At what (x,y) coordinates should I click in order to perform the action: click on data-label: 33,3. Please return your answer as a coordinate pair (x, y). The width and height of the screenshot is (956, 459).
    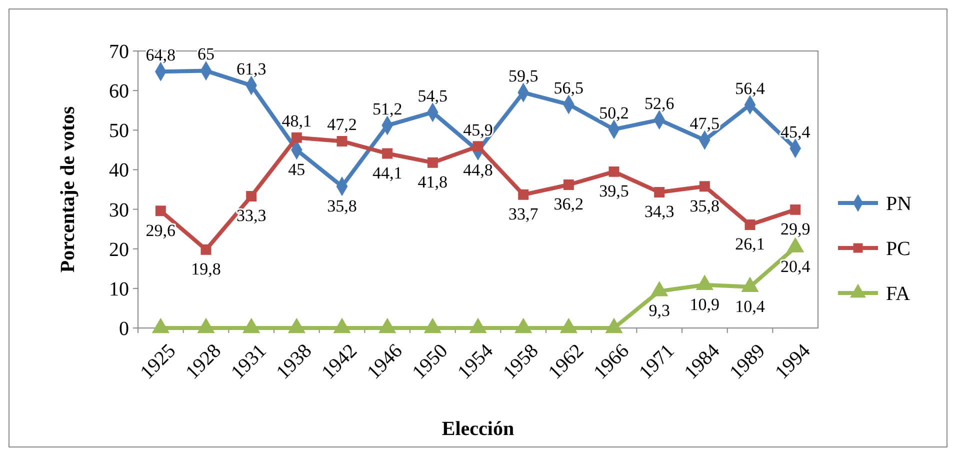
    Looking at the image, I should click on (251, 216).